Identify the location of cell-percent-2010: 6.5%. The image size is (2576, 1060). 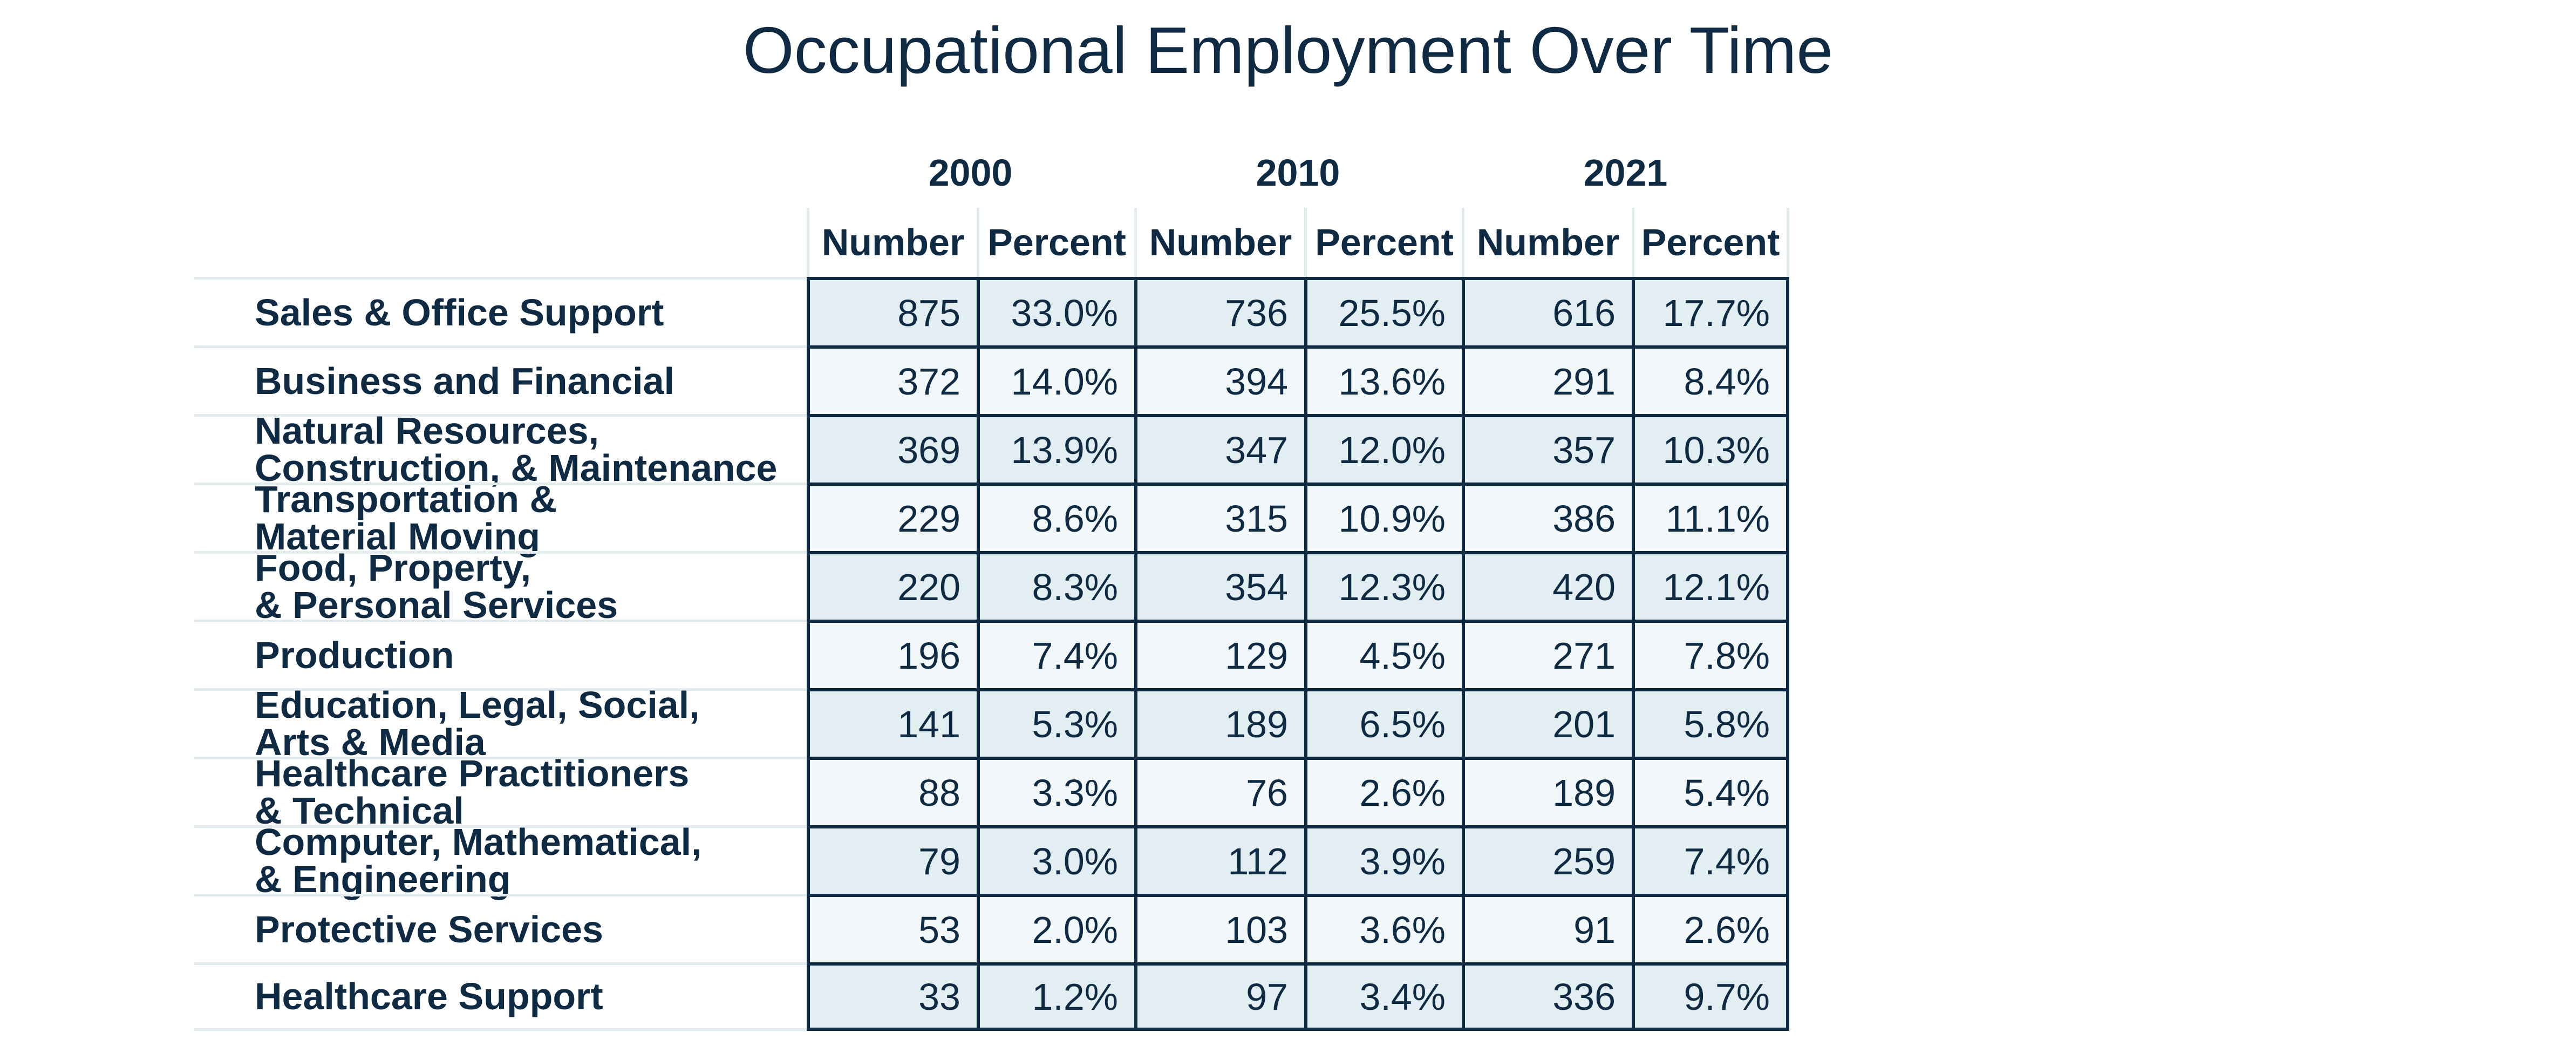
(1383, 722).